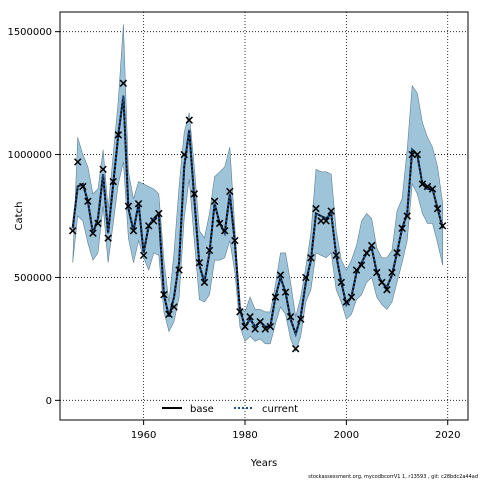 The height and width of the screenshot is (480, 480). Describe the element at coordinates (265, 329) in the screenshot. I see `obs-point-1984` at that location.